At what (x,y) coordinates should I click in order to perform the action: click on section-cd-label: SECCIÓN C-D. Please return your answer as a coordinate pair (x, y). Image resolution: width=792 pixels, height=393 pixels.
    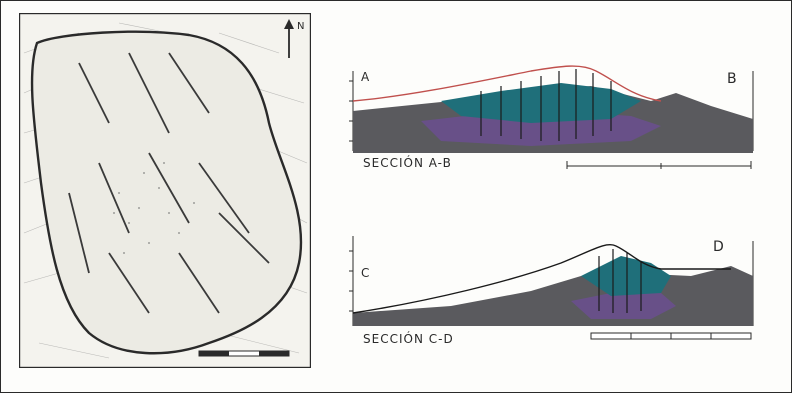
    Looking at the image, I should click on (408, 338).